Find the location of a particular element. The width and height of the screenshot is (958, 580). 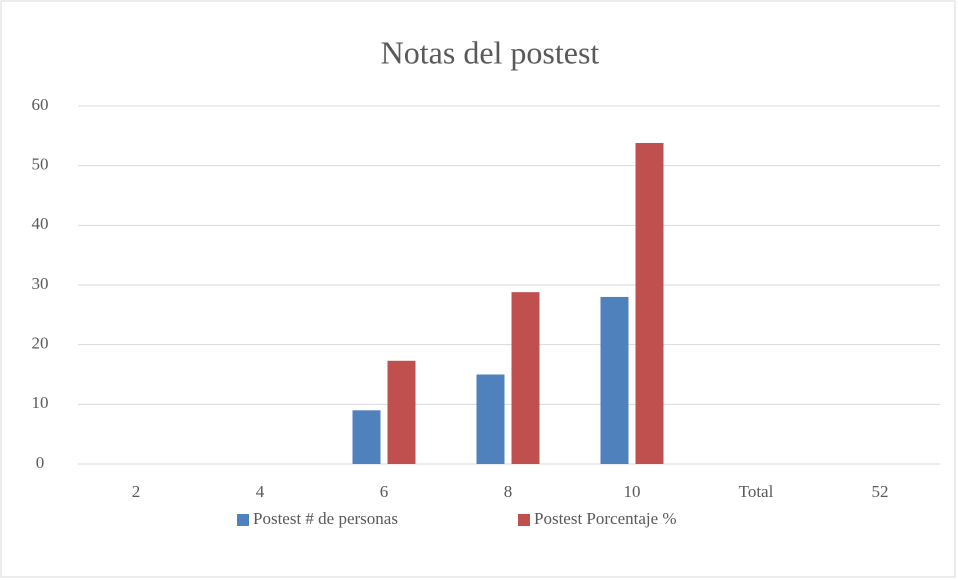

x-tick-label: 10 is located at coordinates (632, 491).